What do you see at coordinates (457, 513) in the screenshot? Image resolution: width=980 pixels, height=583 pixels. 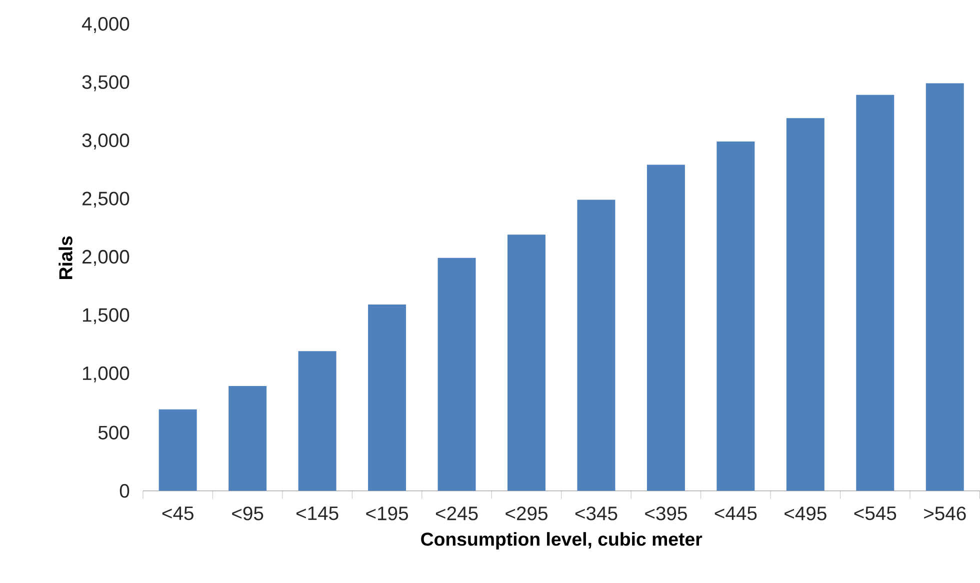 I see `x-tick-label: <245` at bounding box center [457, 513].